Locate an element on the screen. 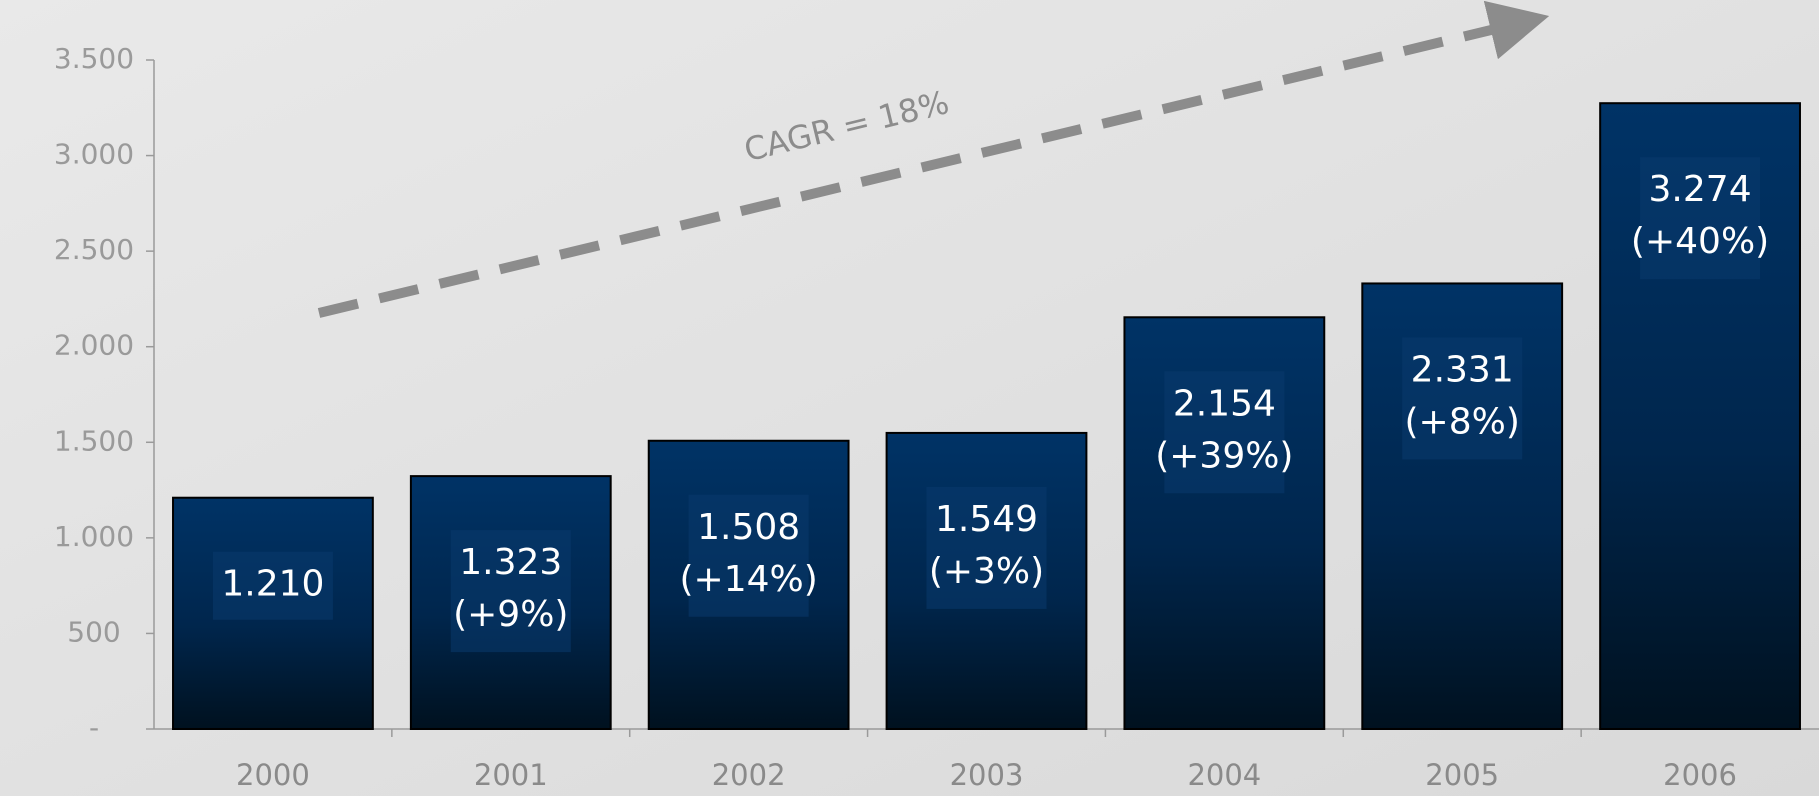  value-label: 2.154 is located at coordinates (1224, 403).